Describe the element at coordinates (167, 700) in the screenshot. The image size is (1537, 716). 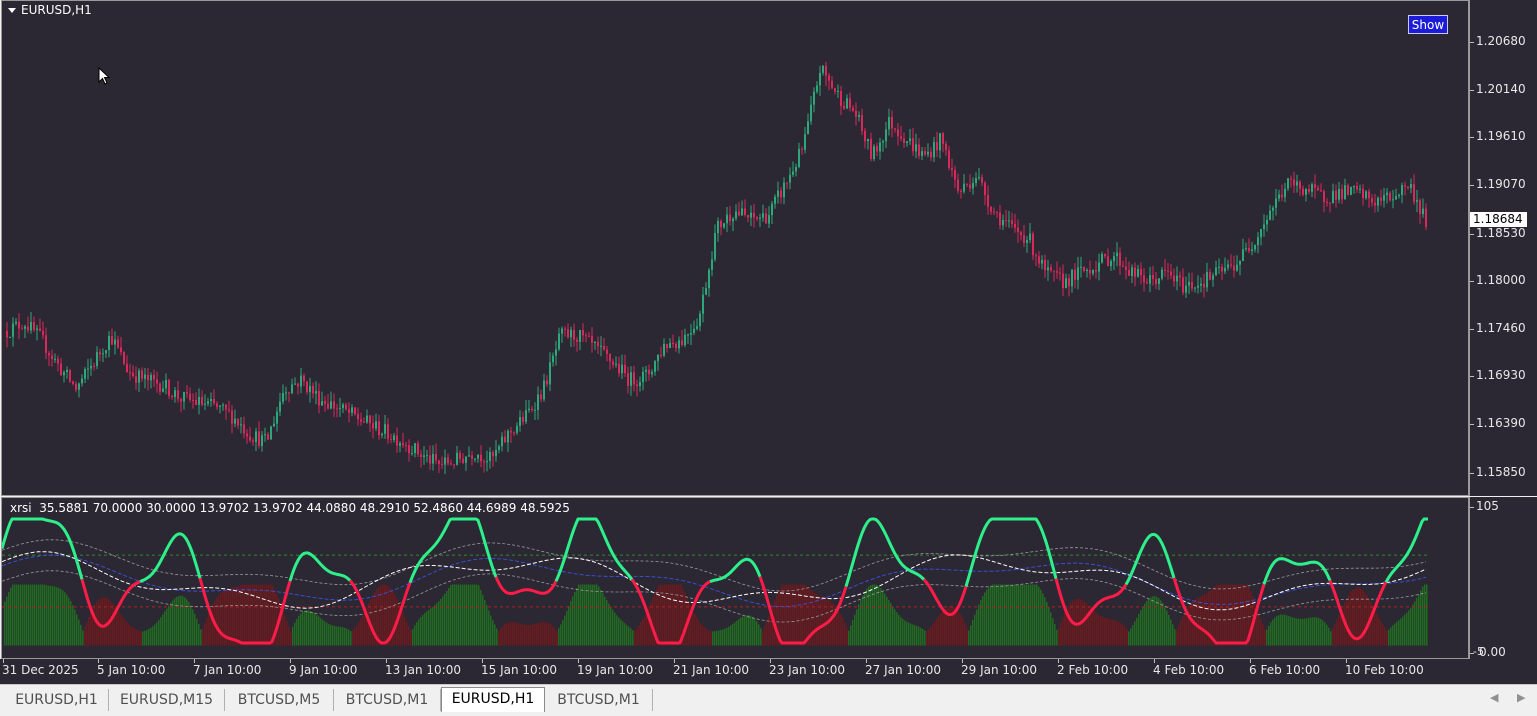
I see `chart-tab: EURUSD,M15` at that location.